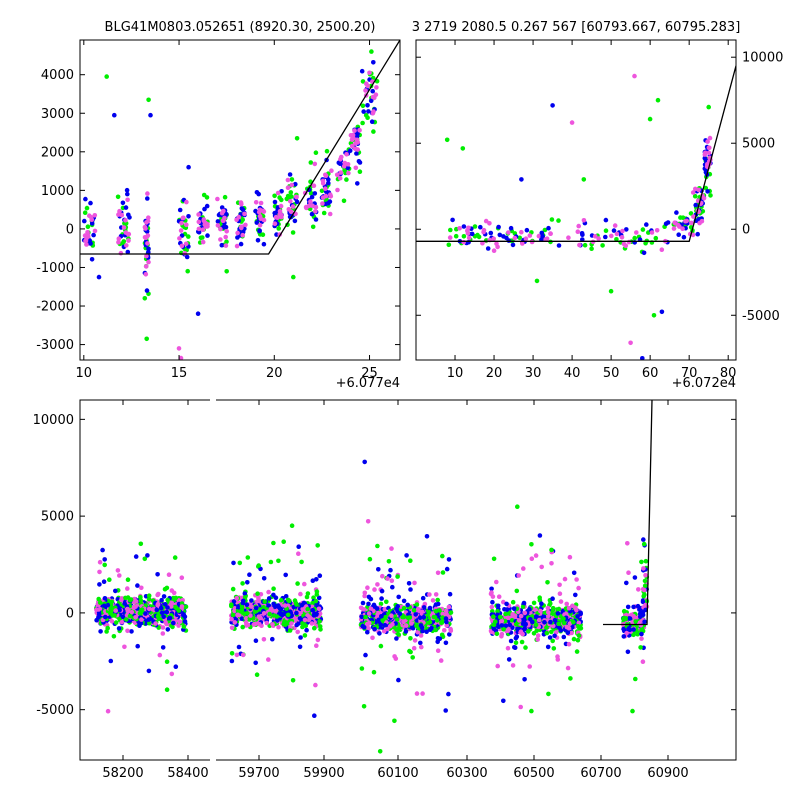  What do you see at coordinates (57, 114) in the screenshot?
I see `top-left-y-tick-label: 3000` at bounding box center [57, 114].